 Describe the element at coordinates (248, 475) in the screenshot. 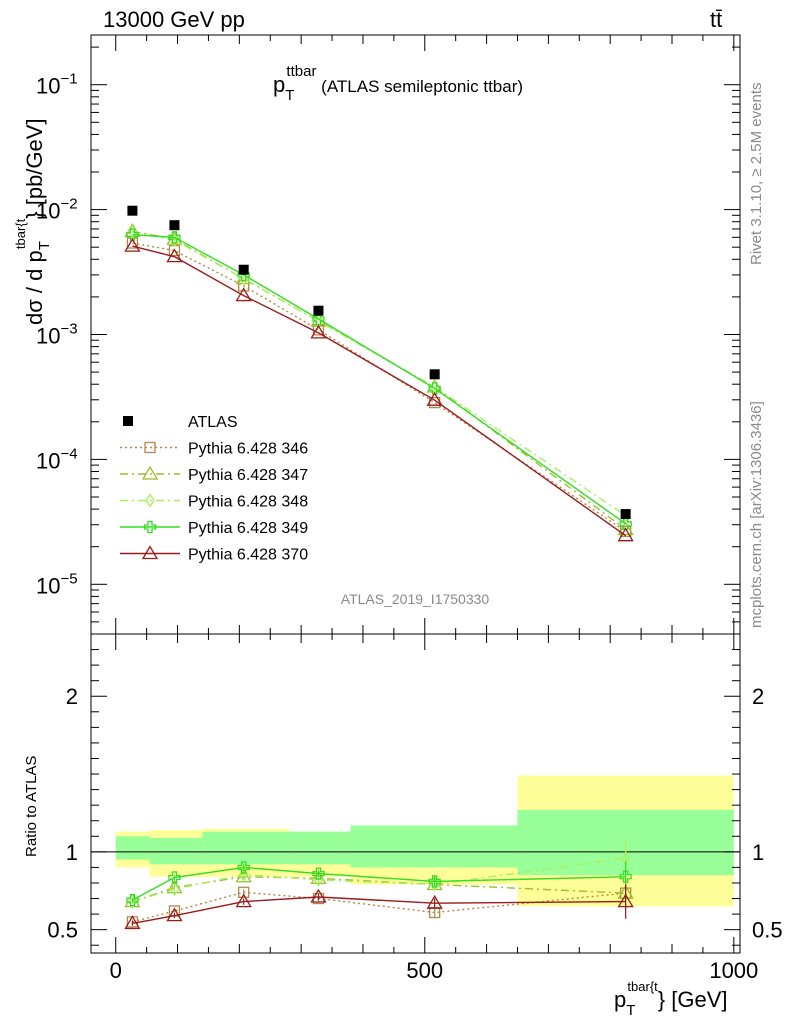

I see `legend-label-p347: Pythia 6.428 347` at that location.